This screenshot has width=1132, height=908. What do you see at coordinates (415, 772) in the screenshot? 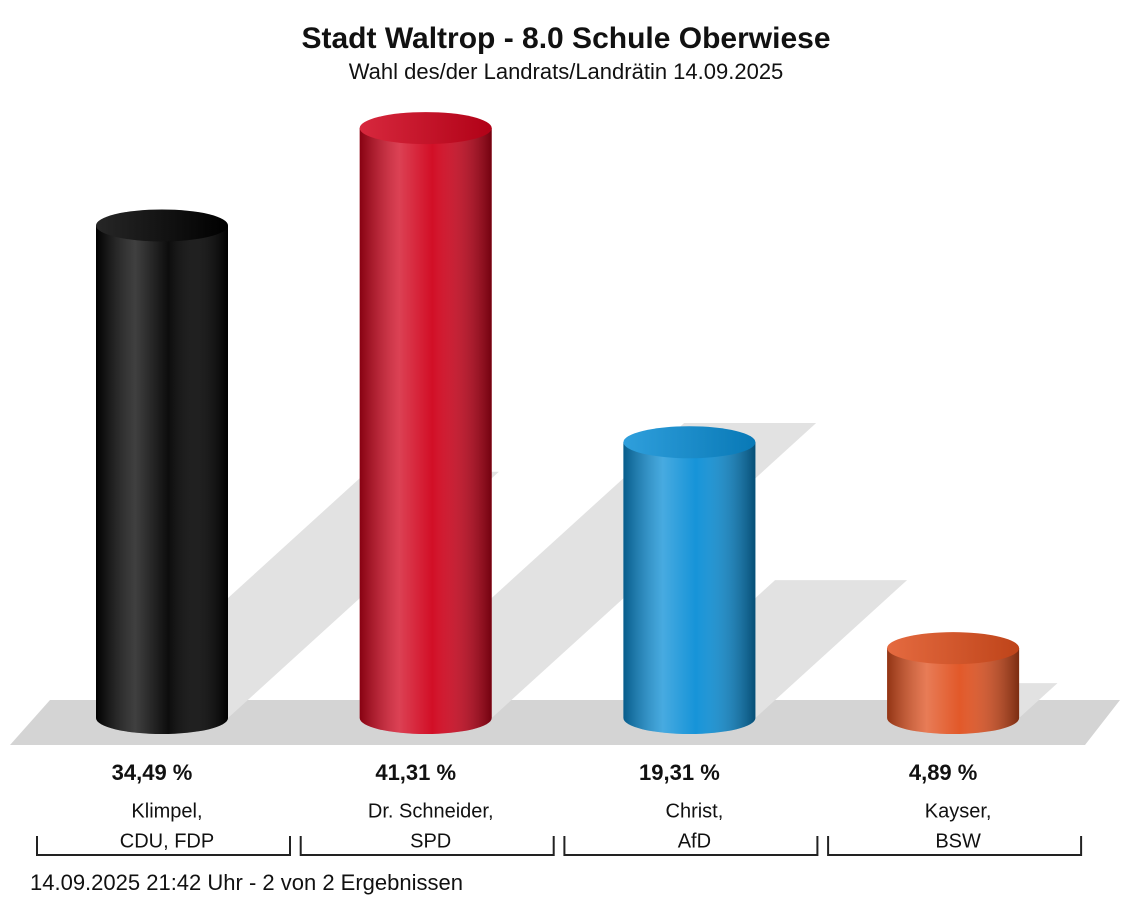
I see `value-label: 41,31 %` at bounding box center [415, 772].